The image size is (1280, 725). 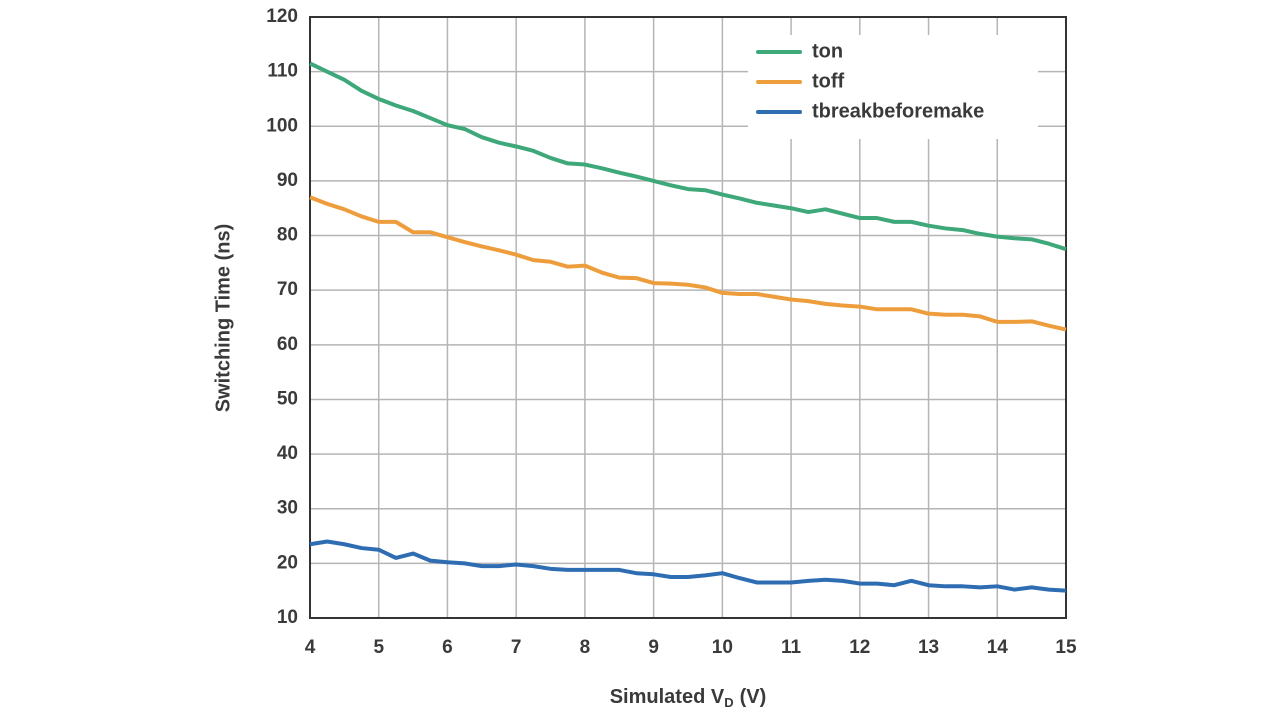 What do you see at coordinates (287, 453) in the screenshot?
I see `y-tick-label: 40` at bounding box center [287, 453].